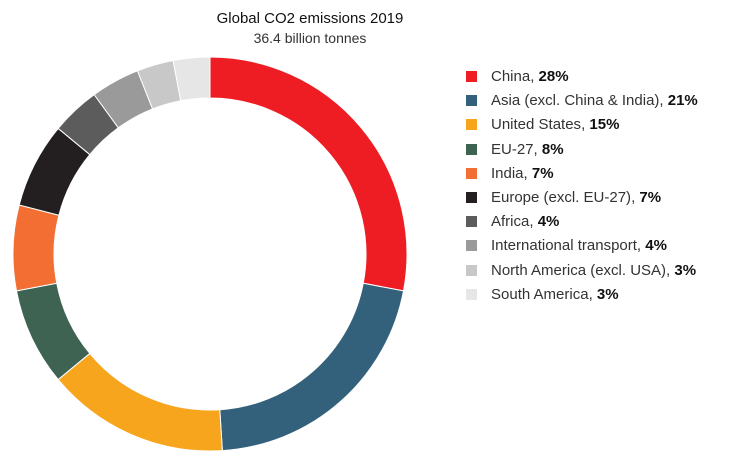 This screenshot has height=457, width=750. I want to click on legend-entry-text: EU-27, 8%, so click(527, 149).